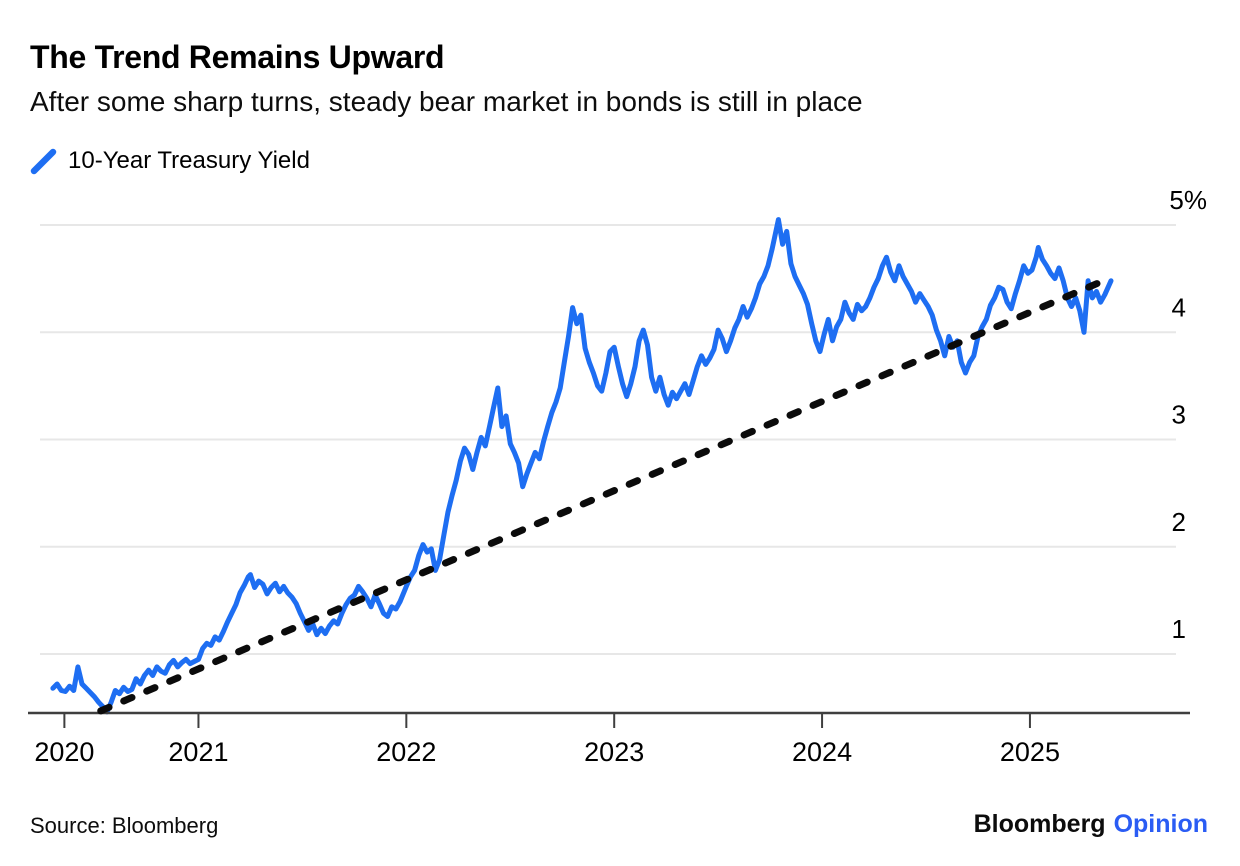 Image resolution: width=1240 pixels, height=866 pixels. I want to click on x-tick-label: 2025, so click(1030, 752).